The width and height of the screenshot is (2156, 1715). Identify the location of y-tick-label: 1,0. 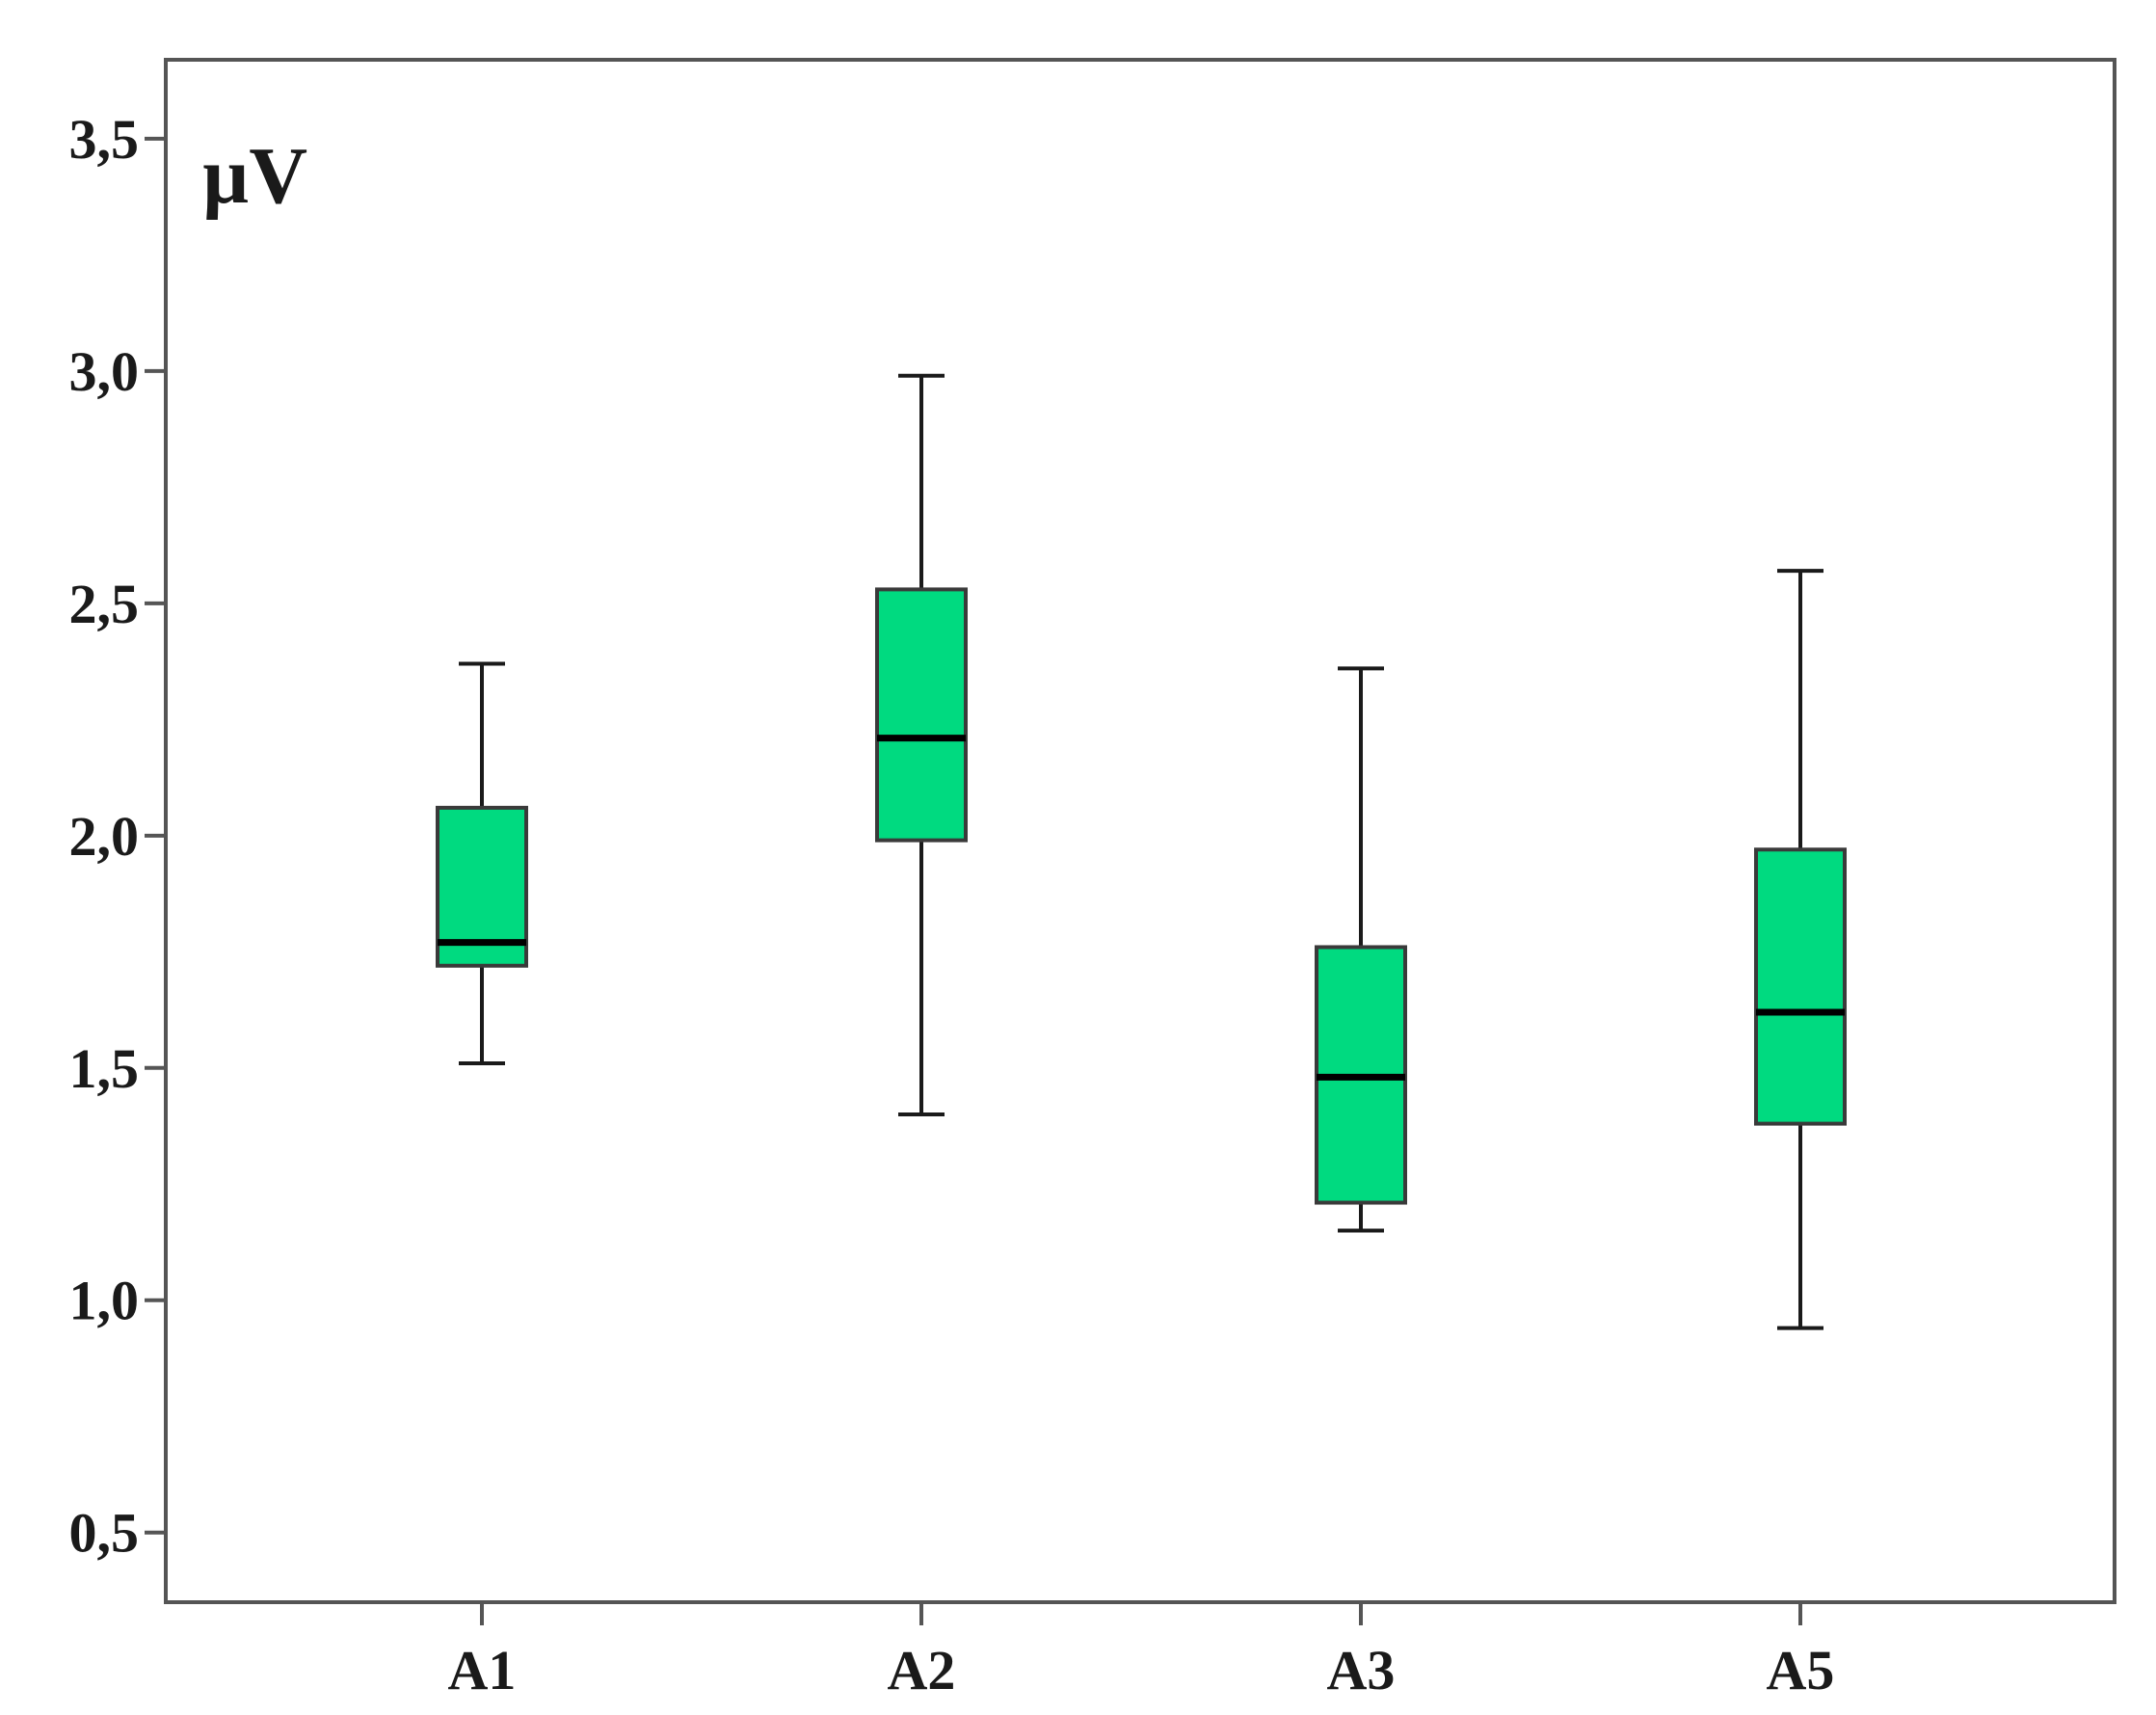
(104, 1301).